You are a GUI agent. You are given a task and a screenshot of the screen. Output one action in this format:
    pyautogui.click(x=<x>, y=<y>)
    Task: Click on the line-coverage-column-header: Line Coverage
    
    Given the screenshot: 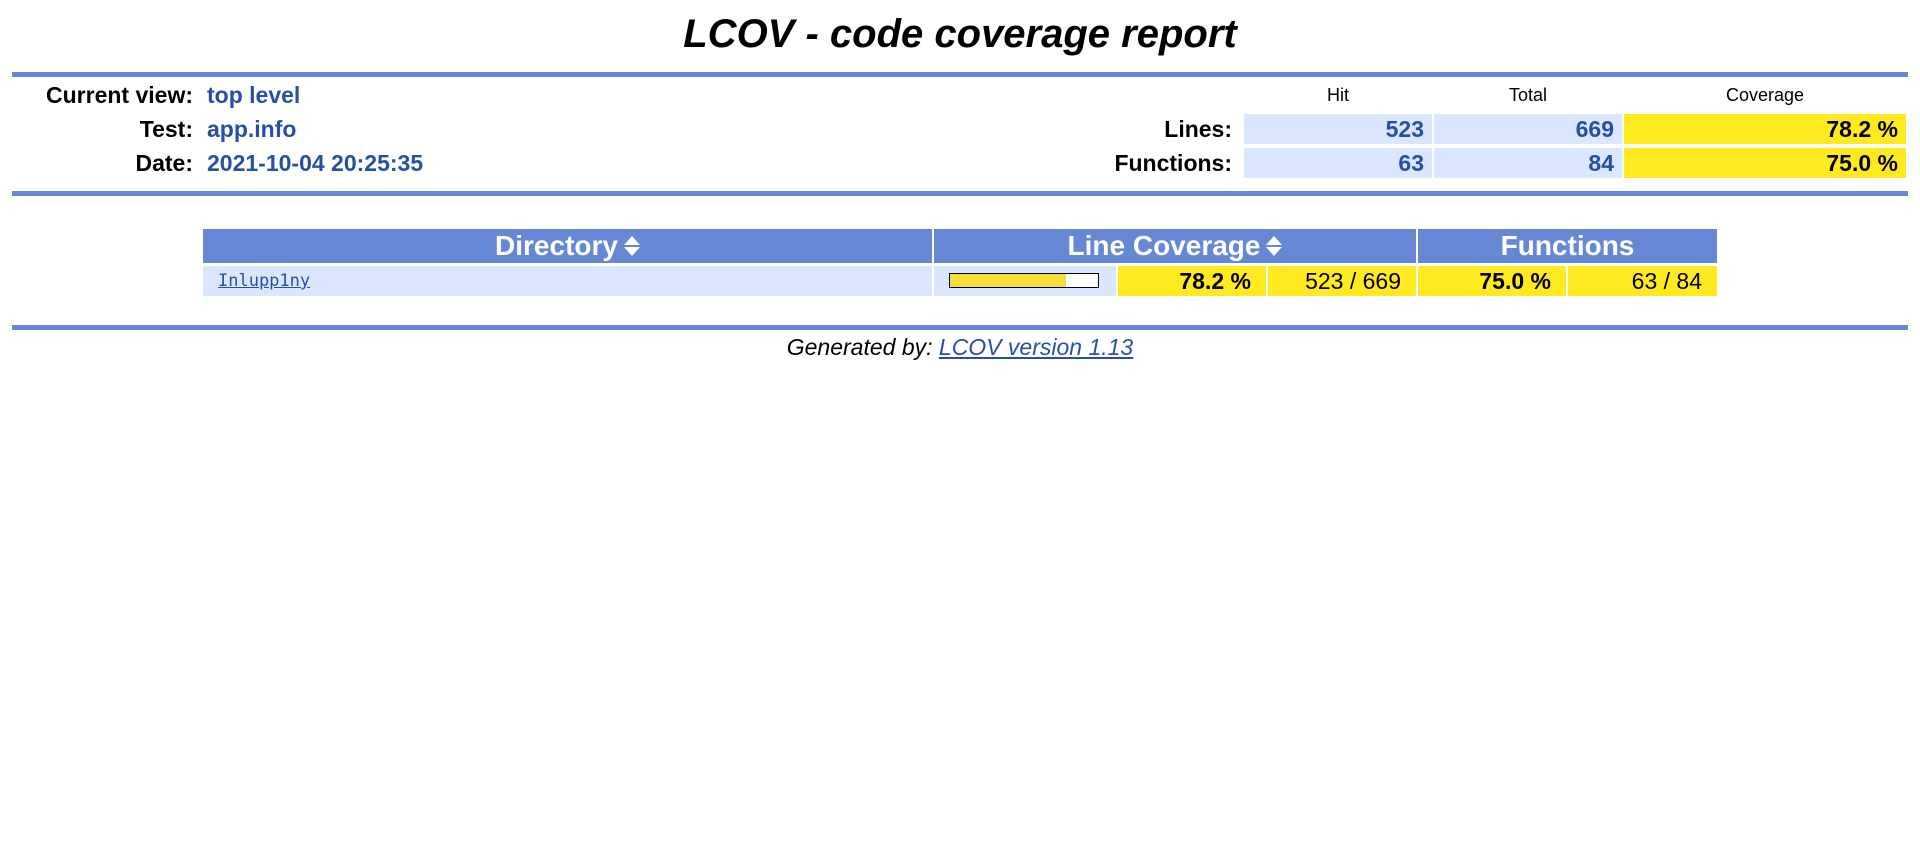 What is the action you would take?
    pyautogui.click(x=1175, y=246)
    